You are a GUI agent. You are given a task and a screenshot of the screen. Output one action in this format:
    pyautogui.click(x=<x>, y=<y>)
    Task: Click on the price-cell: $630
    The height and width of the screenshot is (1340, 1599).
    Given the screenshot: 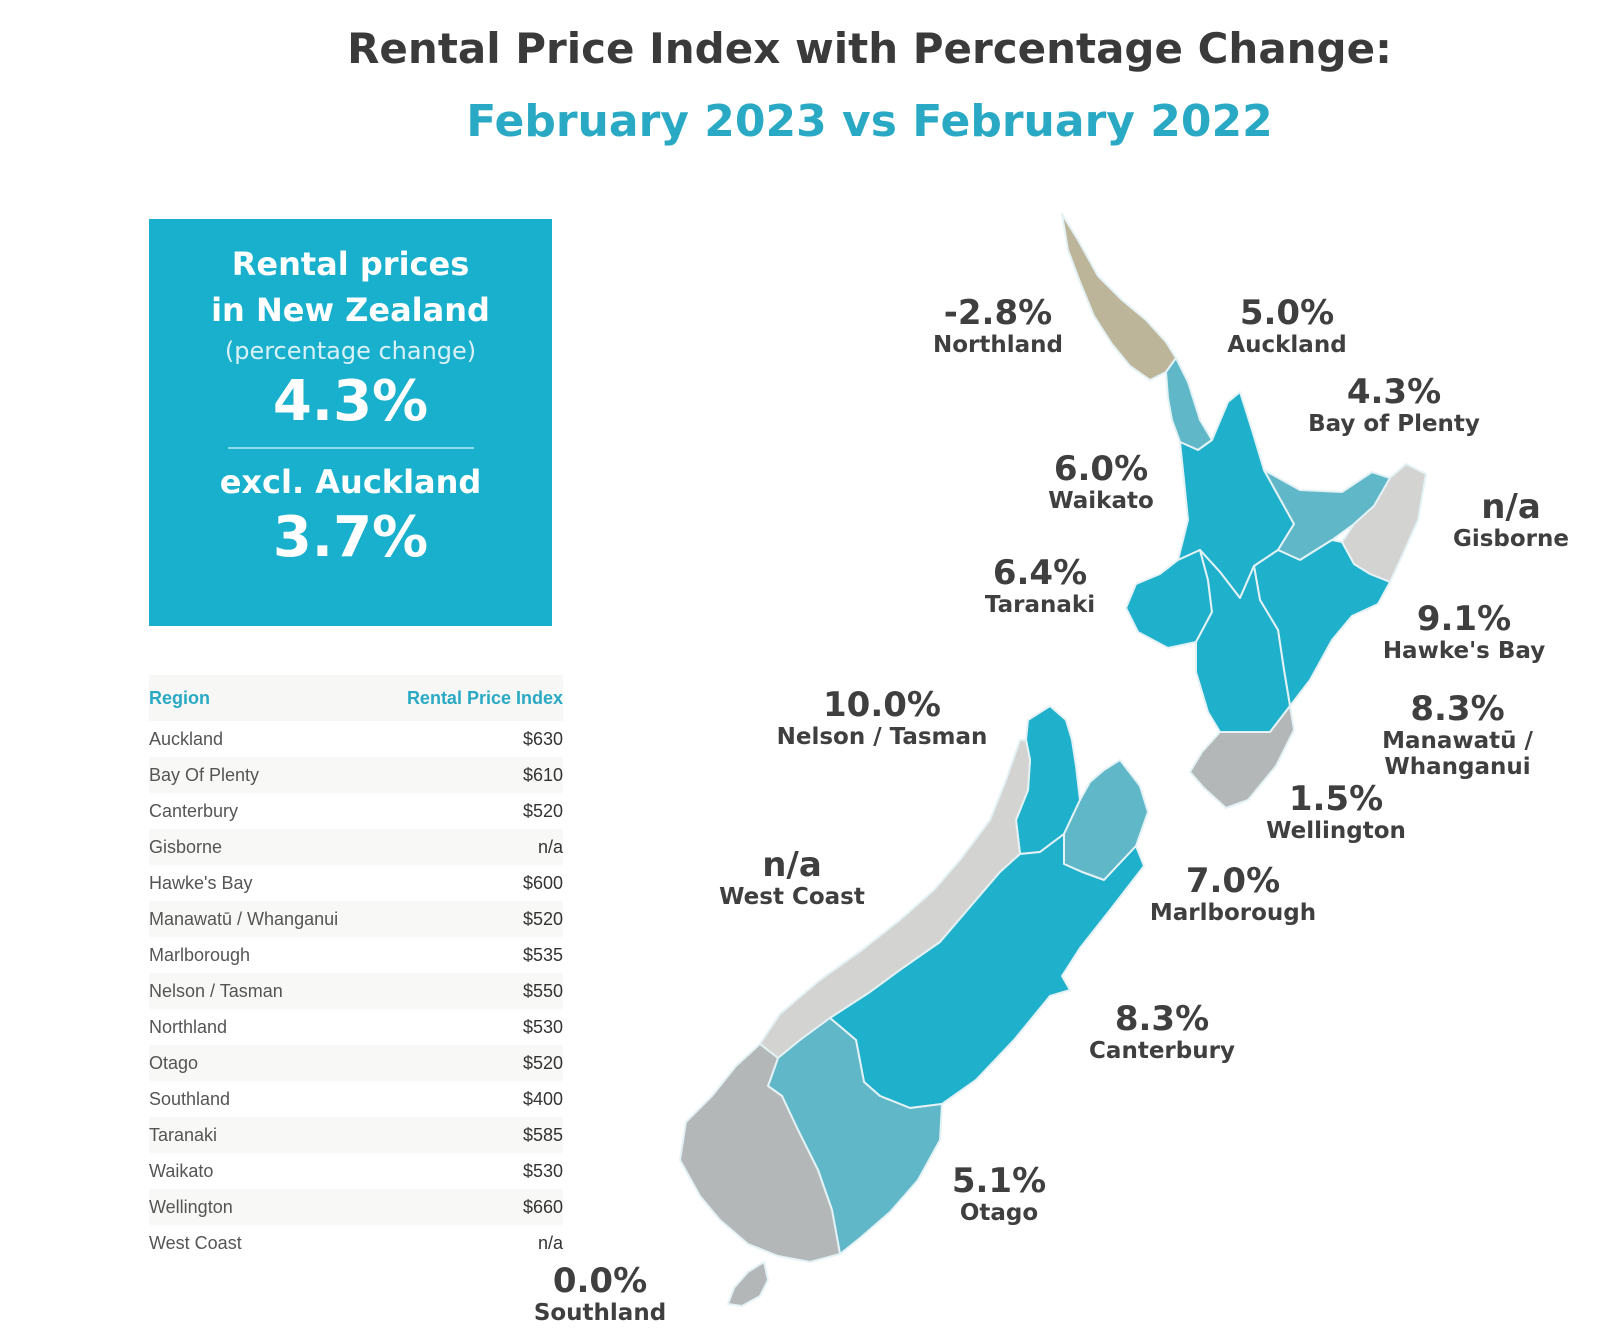 What is the action you would take?
    pyautogui.click(x=469, y=739)
    